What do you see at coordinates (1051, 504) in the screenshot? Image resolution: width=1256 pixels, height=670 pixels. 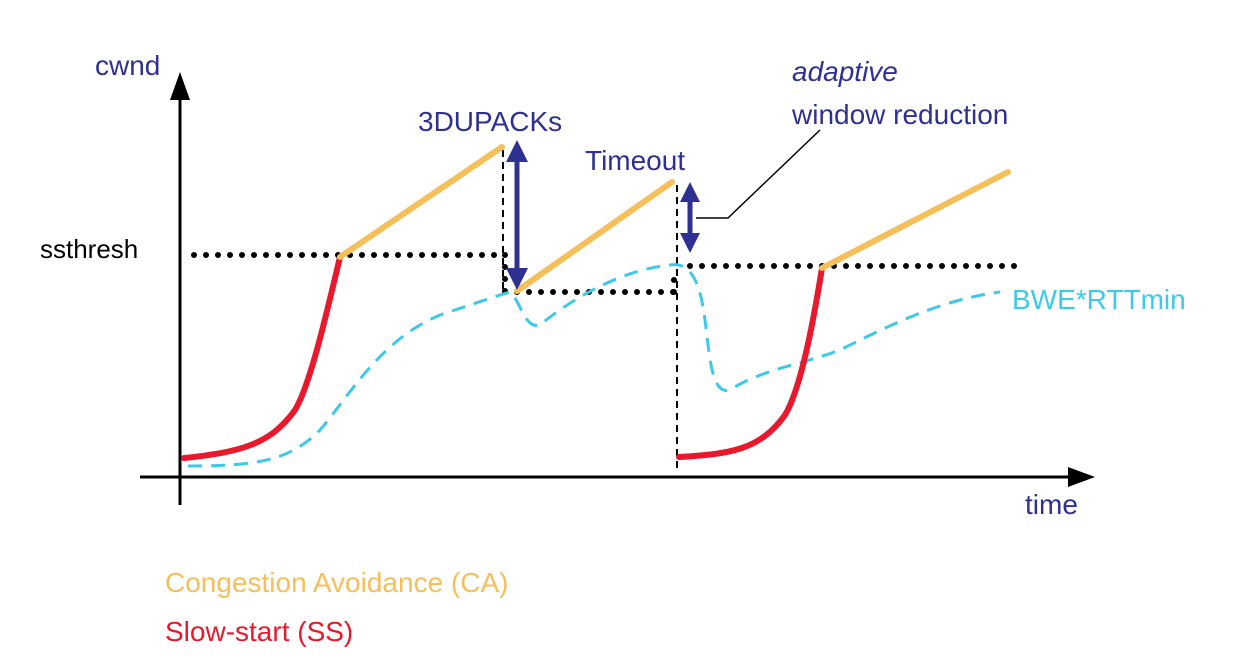 I see `x-axis-label: time` at bounding box center [1051, 504].